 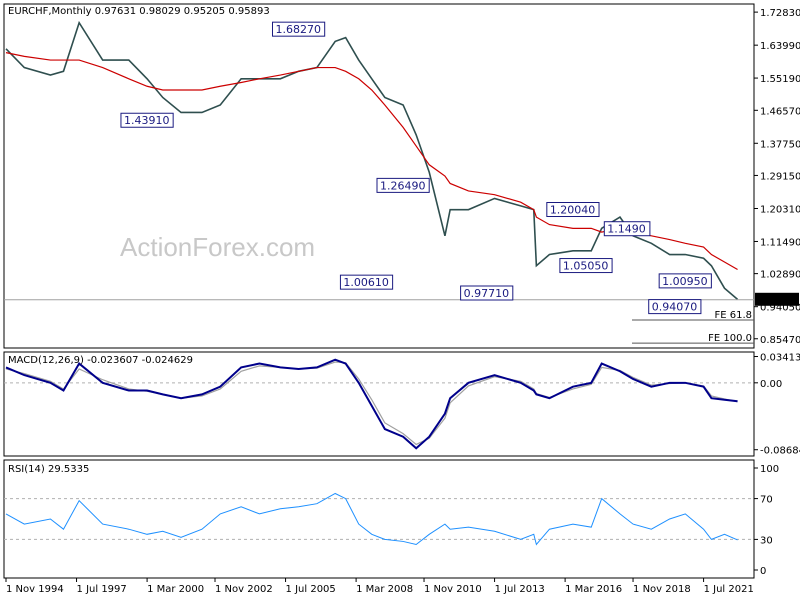 I want to click on macd-y-tick-label: 0.034137, so click(x=780, y=358).